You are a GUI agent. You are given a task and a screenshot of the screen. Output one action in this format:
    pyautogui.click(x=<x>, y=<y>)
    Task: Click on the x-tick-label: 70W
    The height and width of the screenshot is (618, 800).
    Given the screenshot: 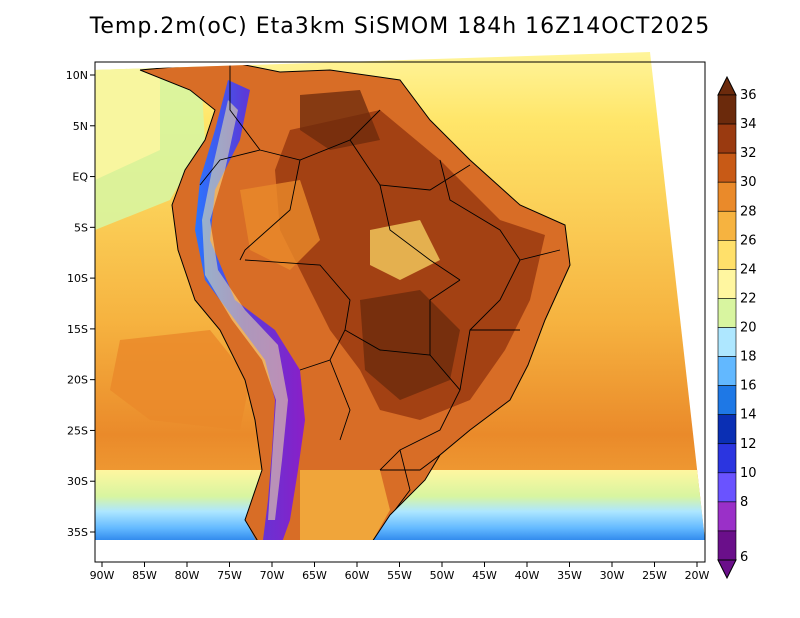 What is the action you would take?
    pyautogui.click(x=272, y=575)
    